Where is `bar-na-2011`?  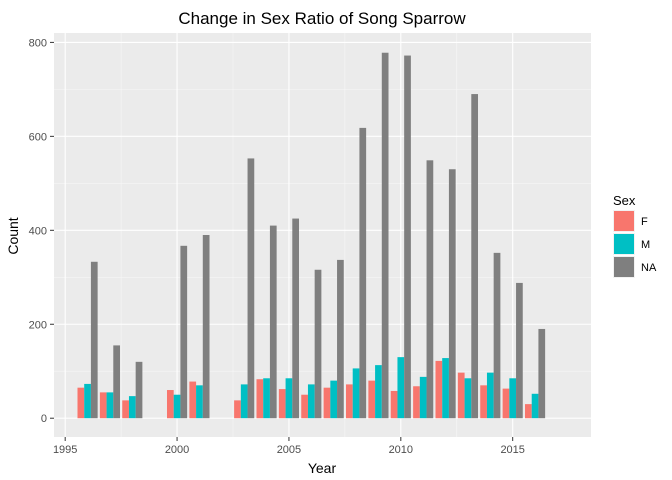 bar-na-2011 is located at coordinates (430, 289).